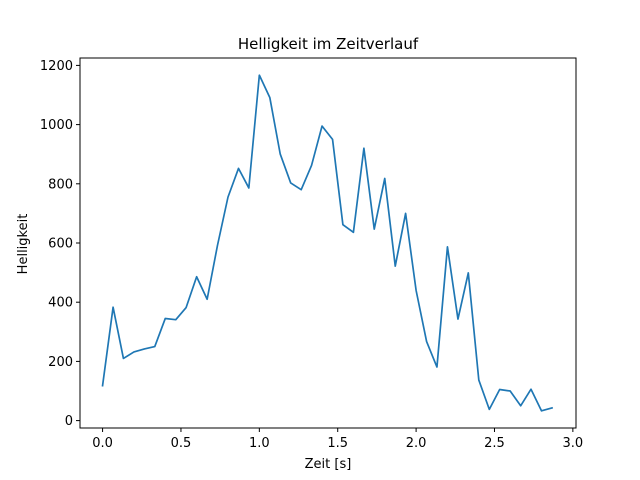 The width and height of the screenshot is (640, 480). What do you see at coordinates (259, 443) in the screenshot?
I see `x-tick-label: 1.0` at bounding box center [259, 443].